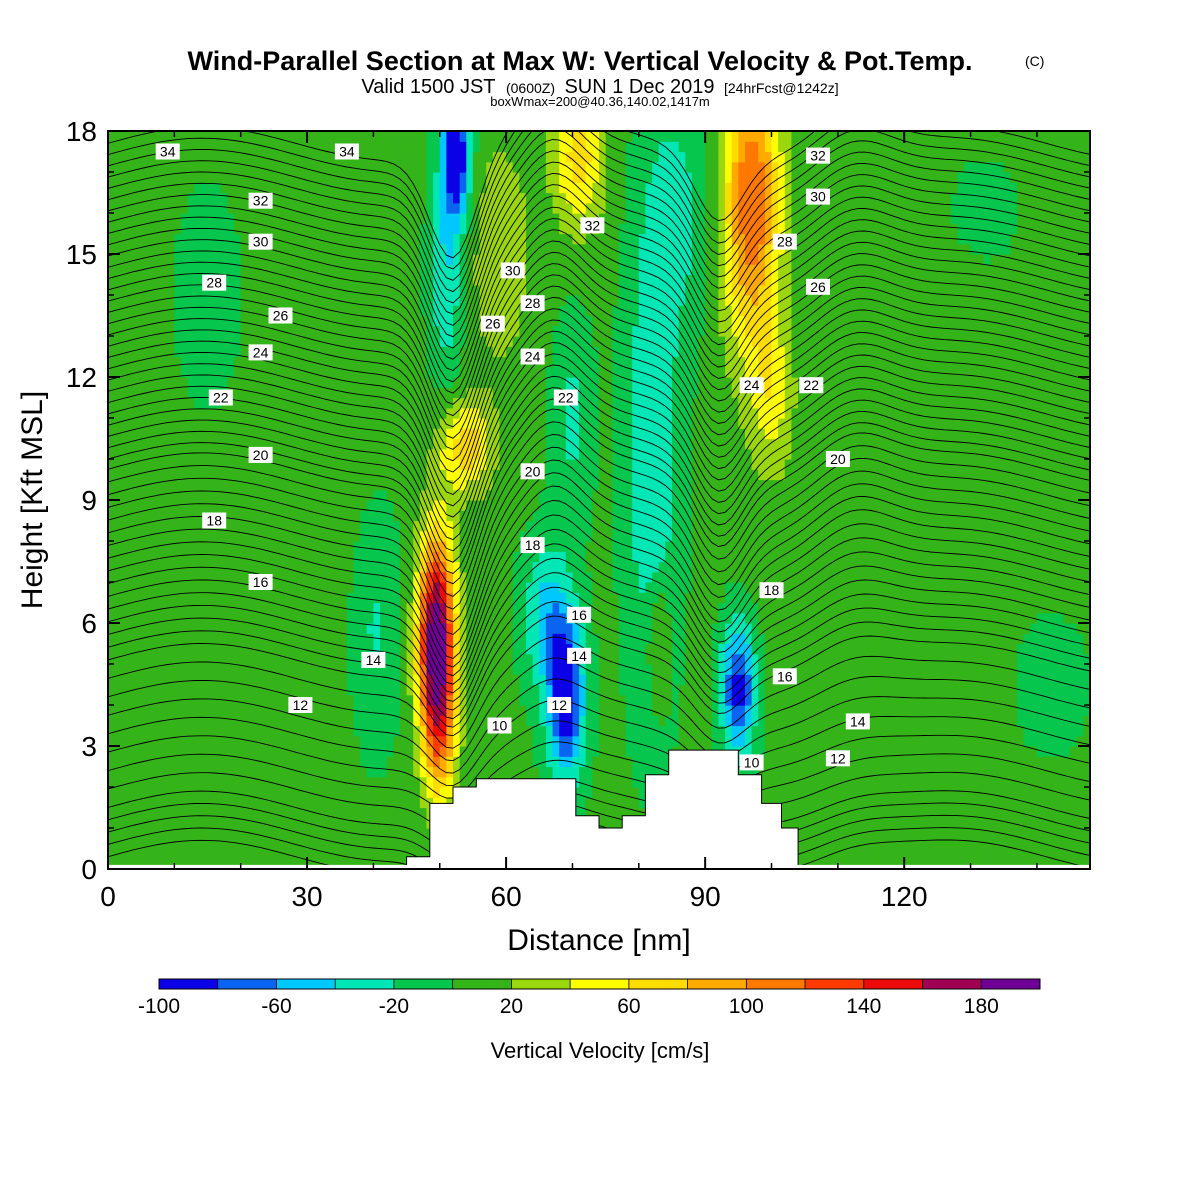  What do you see at coordinates (904, 896) in the screenshot?
I see `x-tick-label: 120` at bounding box center [904, 896].